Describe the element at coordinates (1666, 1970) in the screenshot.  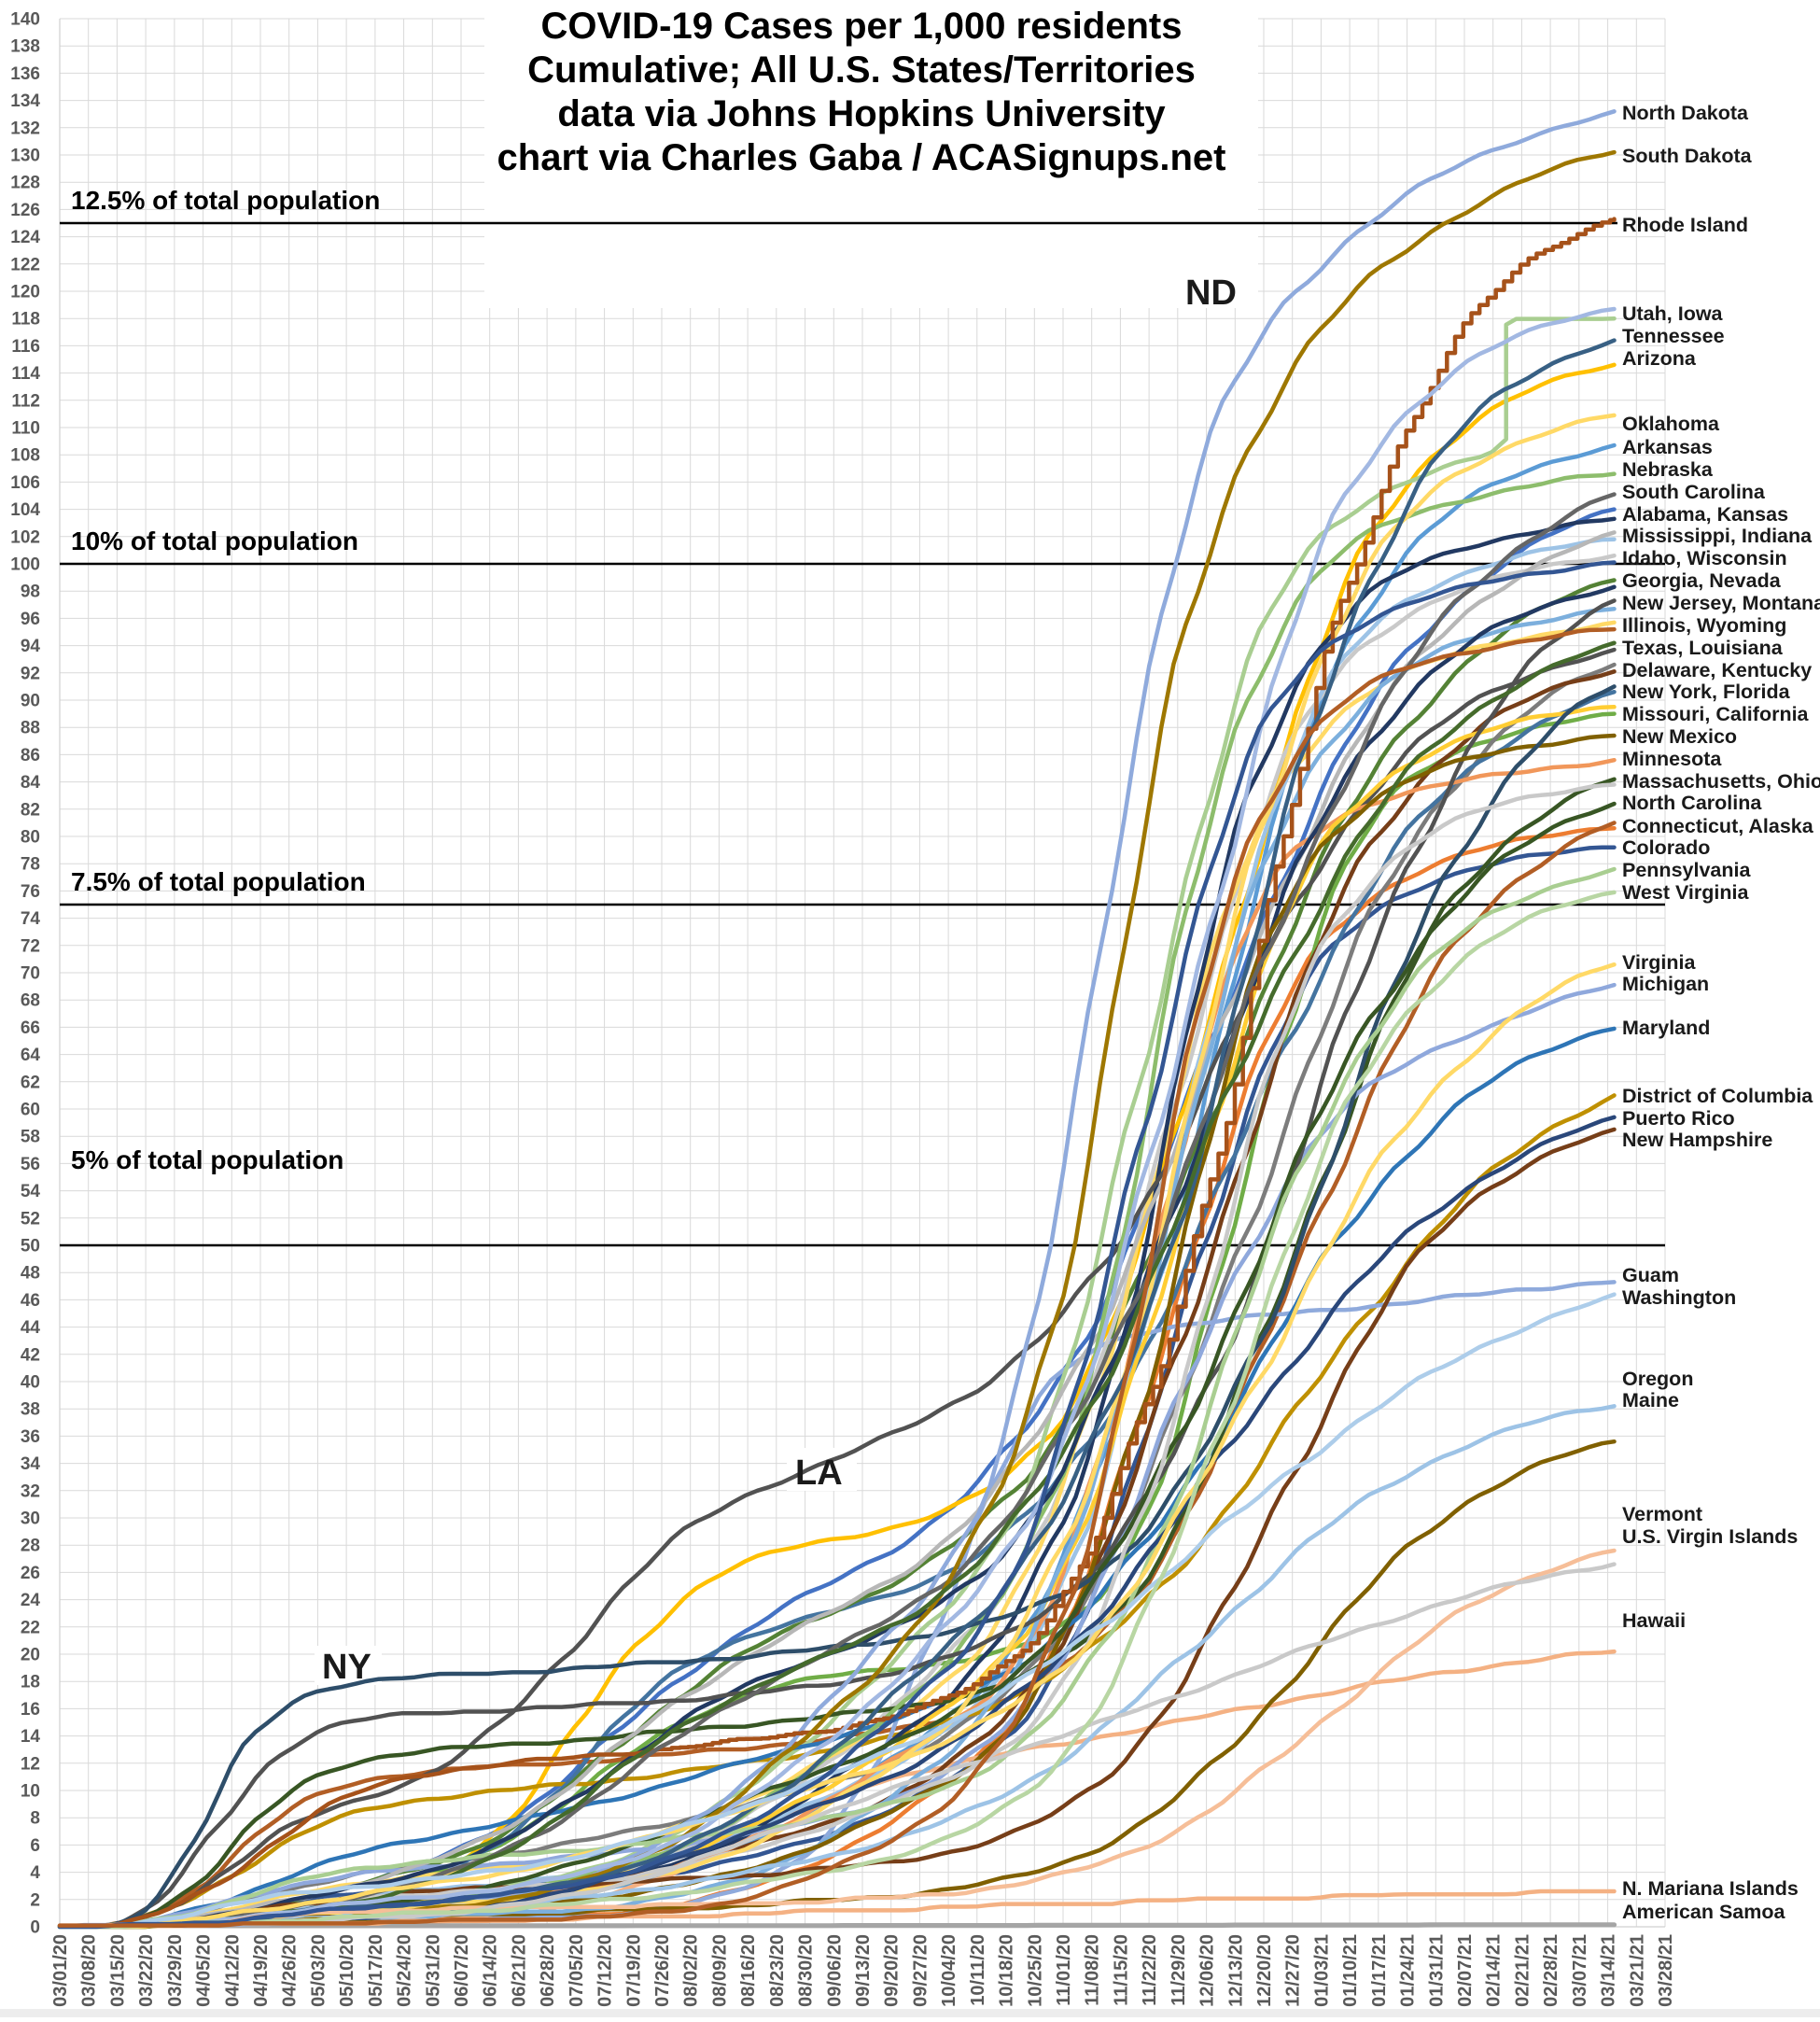
I see `svg-text: 03/28/21` at that location.